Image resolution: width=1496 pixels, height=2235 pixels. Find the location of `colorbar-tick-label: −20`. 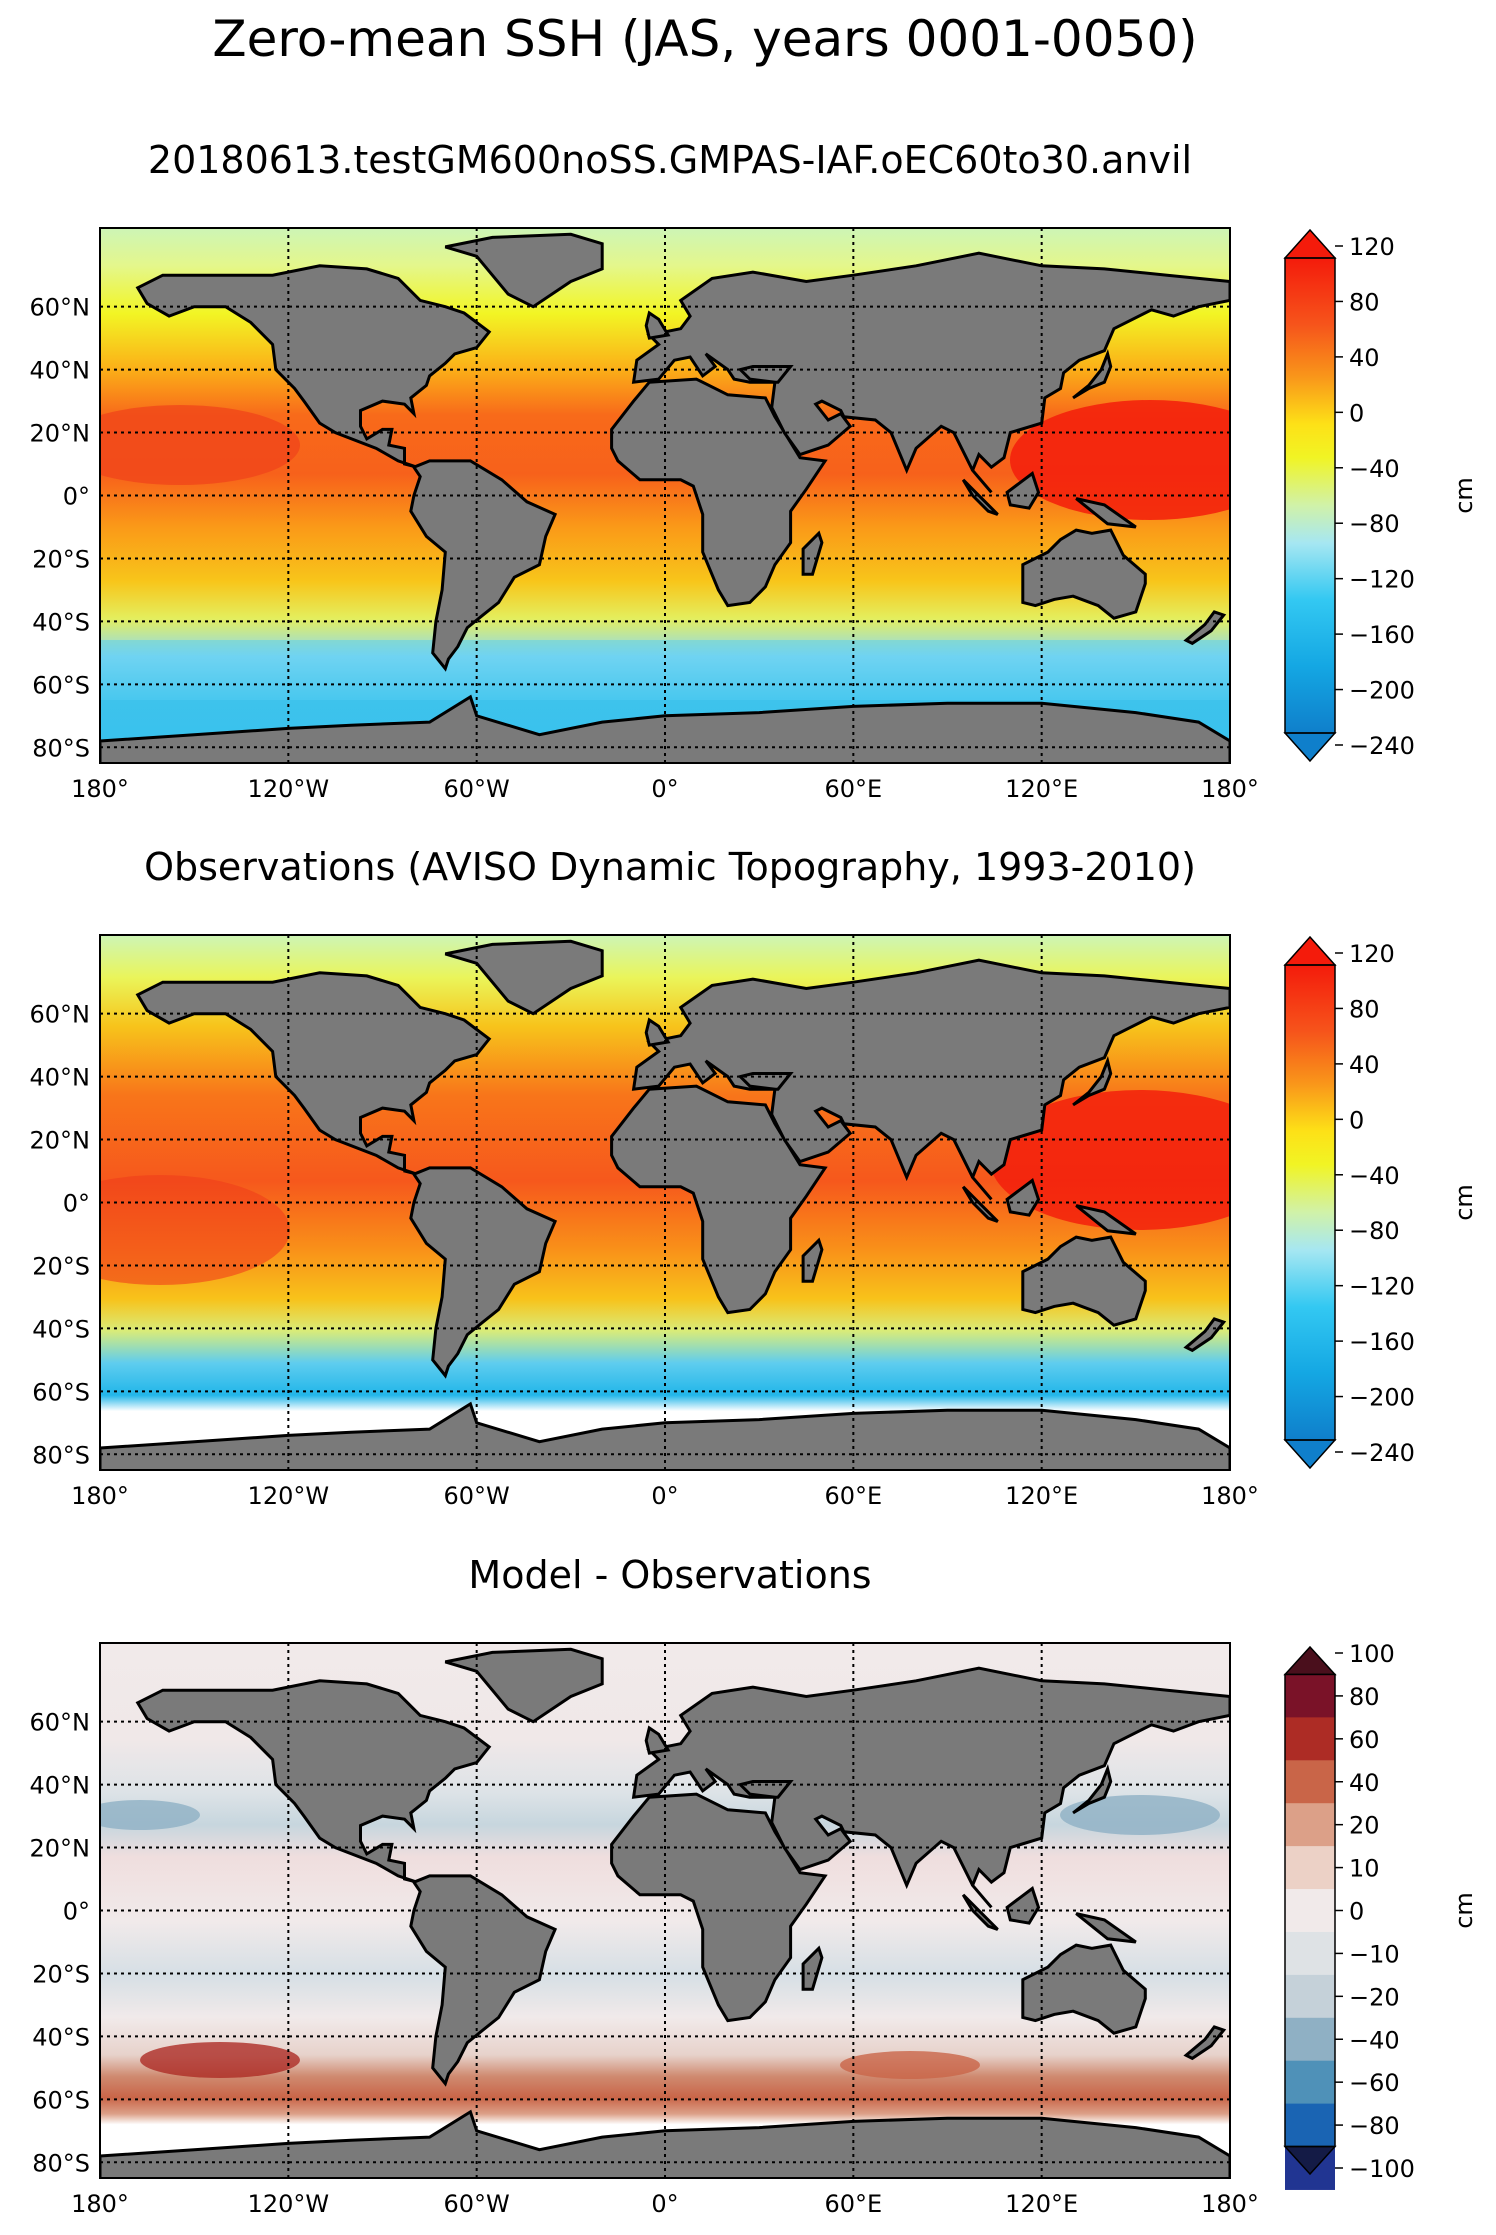

colorbar-tick-label: −20 is located at coordinates (1374, 1997).